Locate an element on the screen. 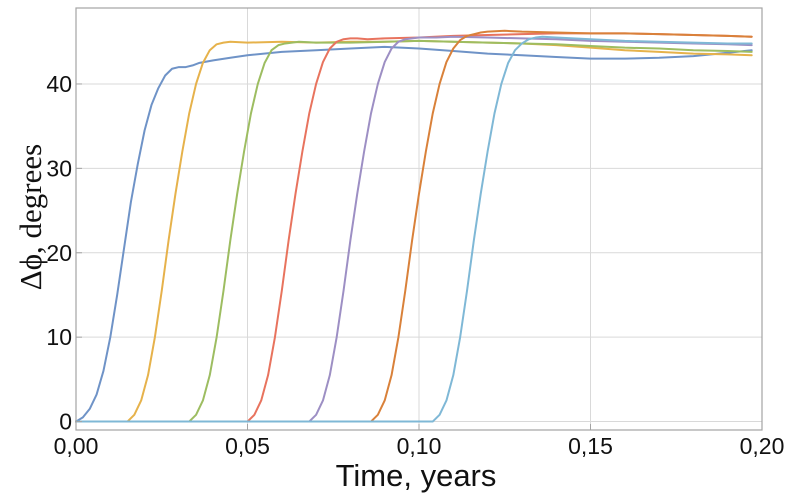 Image resolution: width=804 pixels, height=500 pixels. y-axis-title: Δϕ, degrees is located at coordinates (30, 217).